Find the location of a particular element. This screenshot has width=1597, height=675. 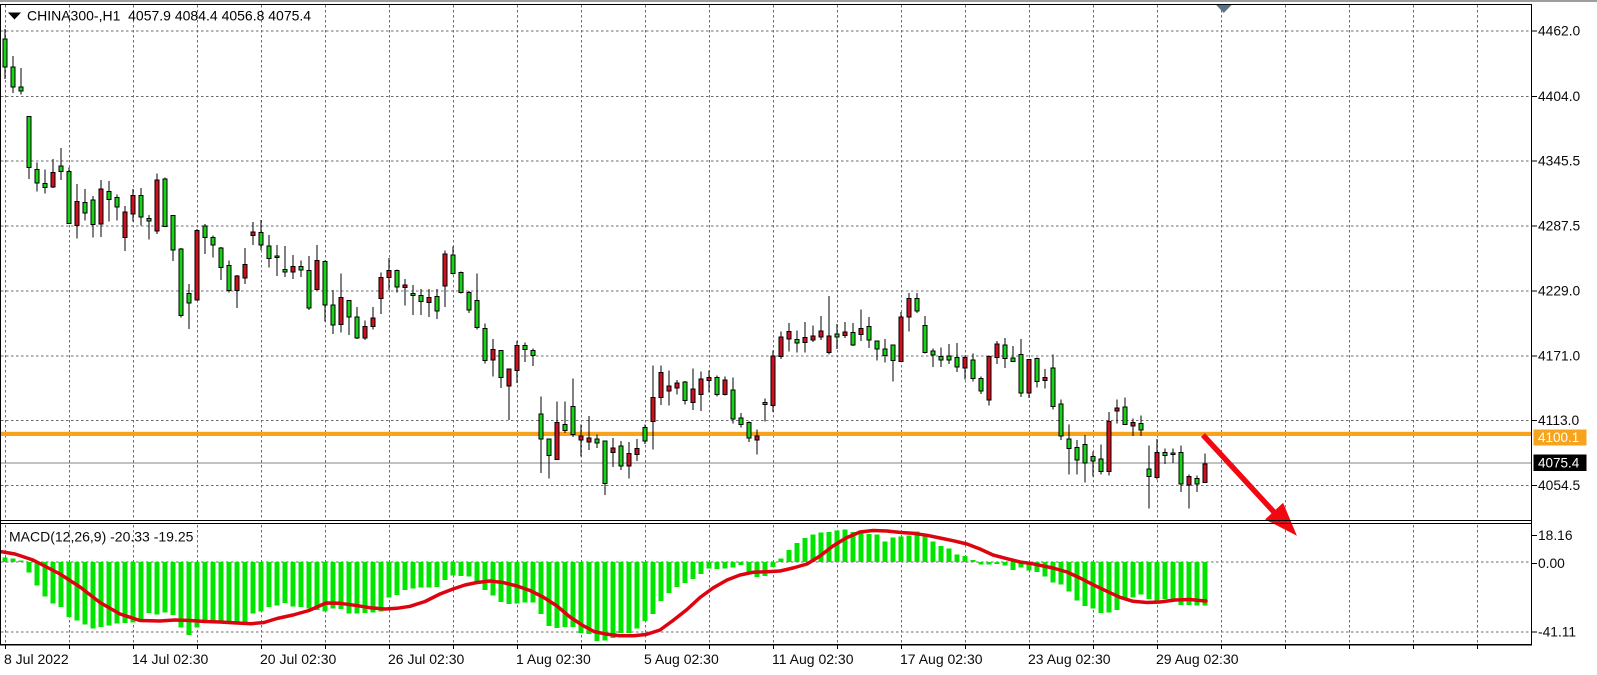

svg-text: MACD(12,26,9) -20.33 -19.25 is located at coordinates (101, 537).